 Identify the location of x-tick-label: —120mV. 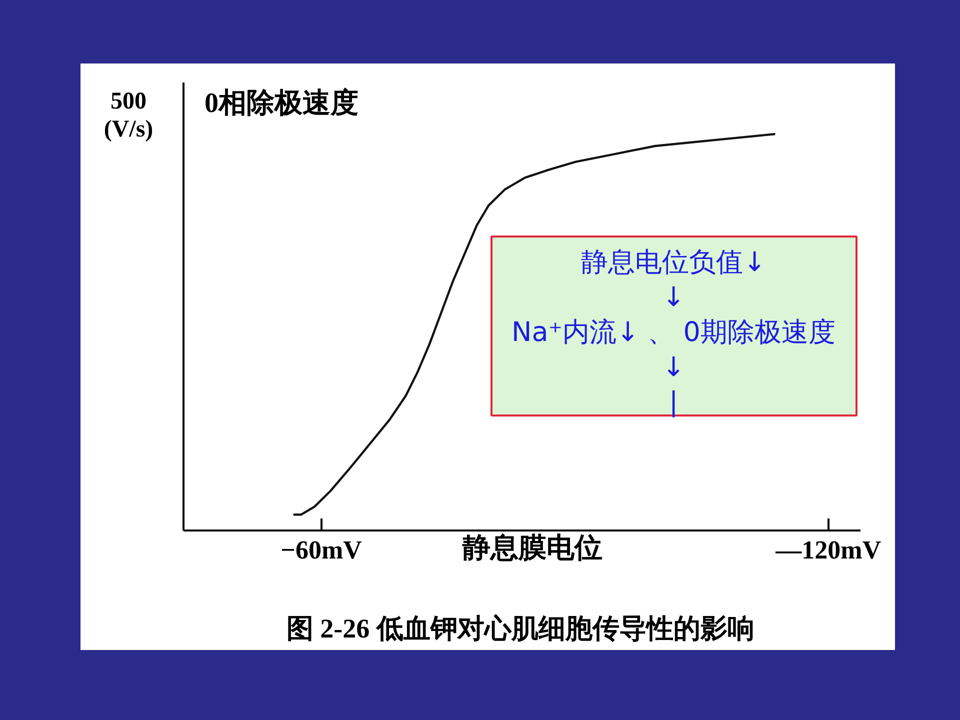
(828, 550).